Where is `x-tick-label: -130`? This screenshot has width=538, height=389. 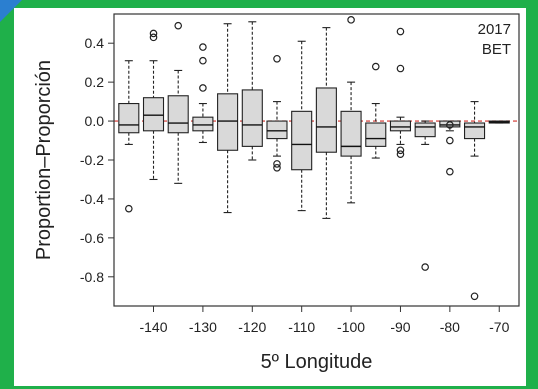
x-tick-label: -130 is located at coordinates (203, 327).